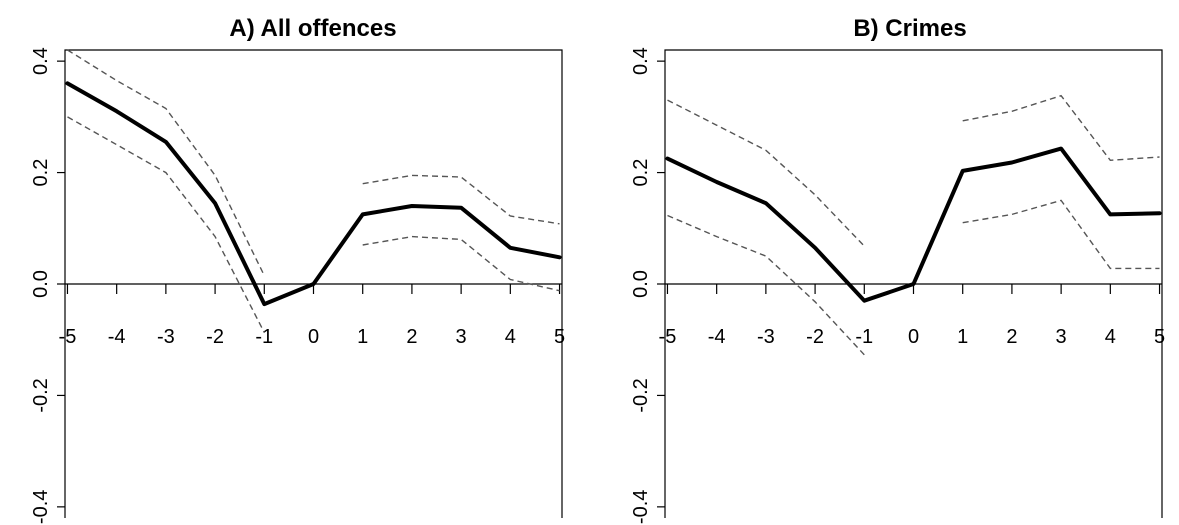 The image size is (1179, 525). I want to click on estimate-line, so click(913, 224).